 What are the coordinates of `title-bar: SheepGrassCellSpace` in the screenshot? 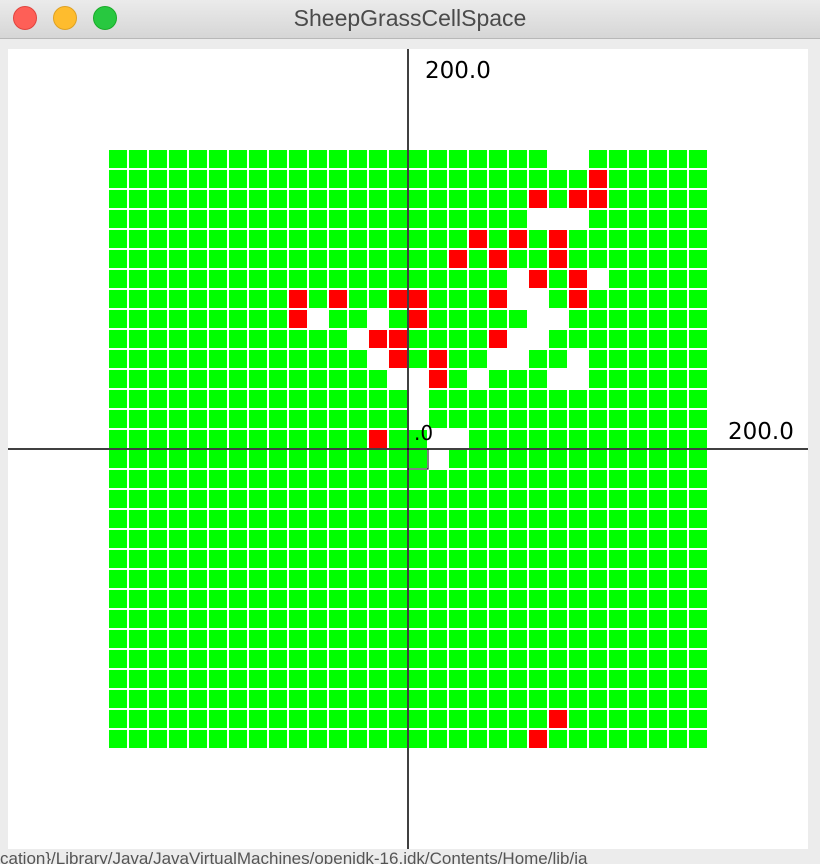 It's located at (410, 19).